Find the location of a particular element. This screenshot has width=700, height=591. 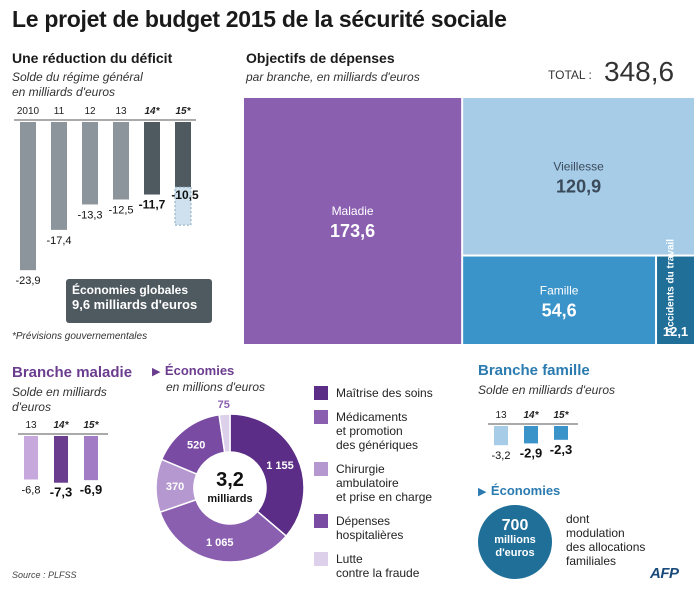

donut-center-value: 3,2 is located at coordinates (230, 480).